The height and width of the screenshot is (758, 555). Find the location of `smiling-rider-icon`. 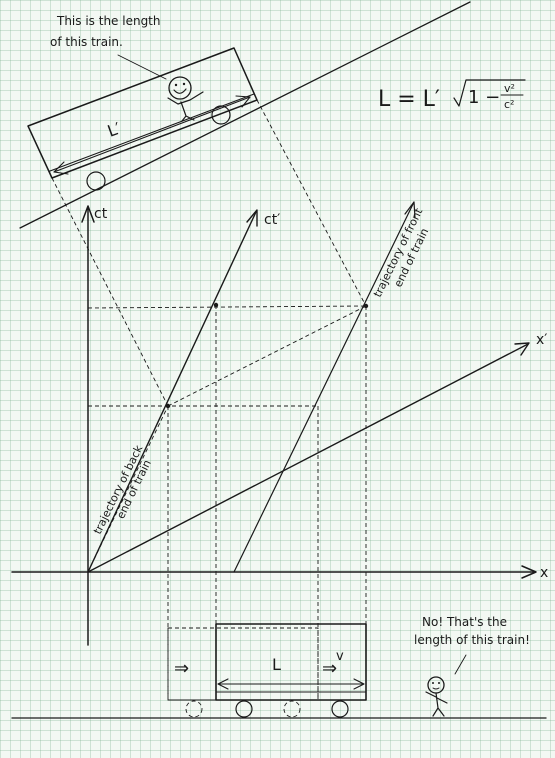

smiling-rider-icon is located at coordinates (185, 99).